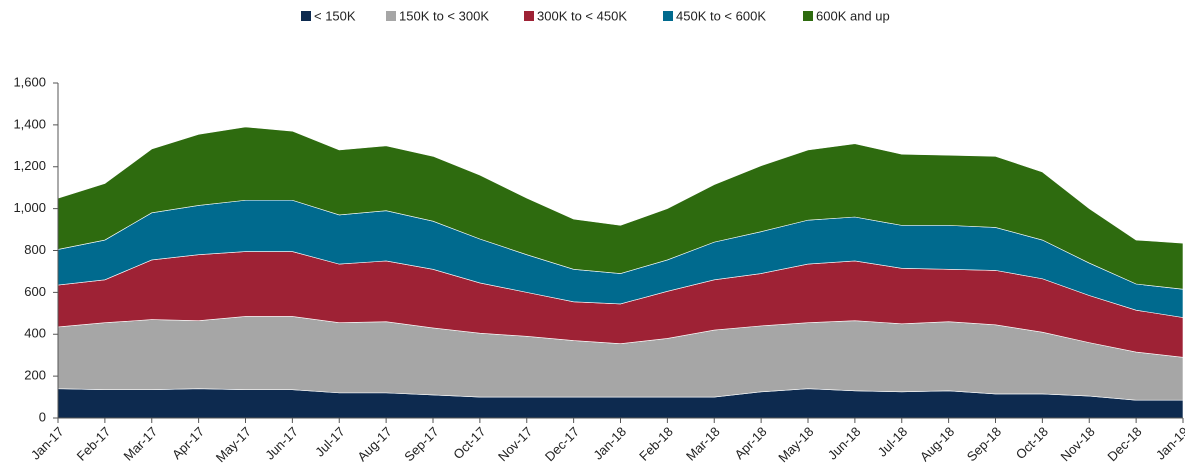 This screenshot has width=1185, height=471. Describe the element at coordinates (562, 444) in the screenshot. I see `x-tick-label: Dec-17` at that location.